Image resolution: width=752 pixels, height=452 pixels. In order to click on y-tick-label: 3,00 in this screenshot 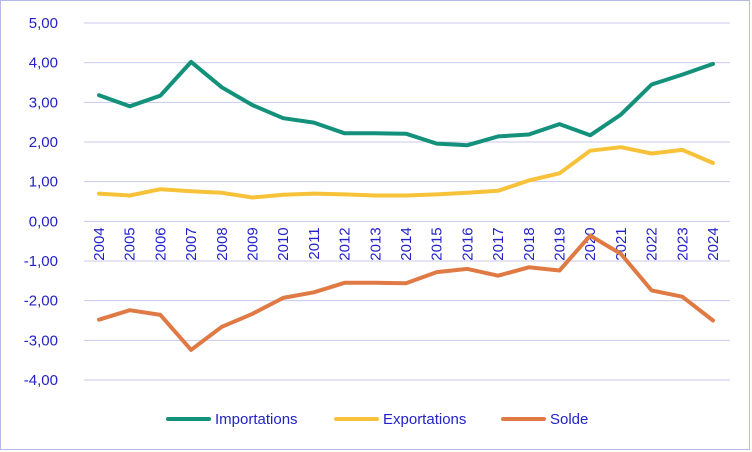, I will do `click(43, 102)`.